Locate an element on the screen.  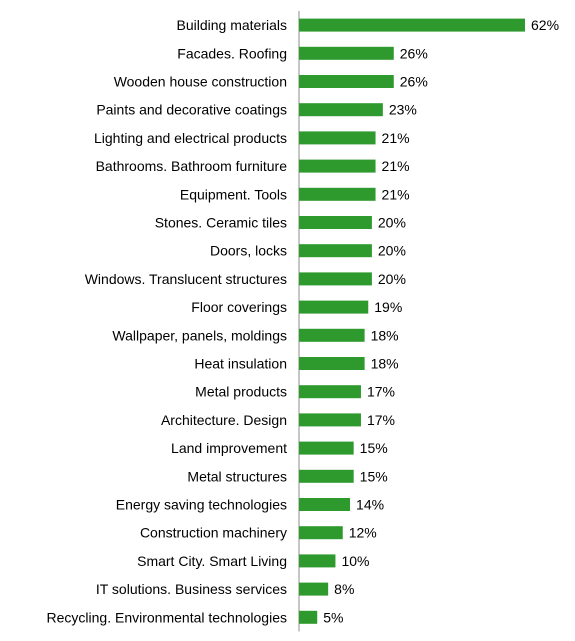
category-label: Facades. Roofing is located at coordinates (232, 53).